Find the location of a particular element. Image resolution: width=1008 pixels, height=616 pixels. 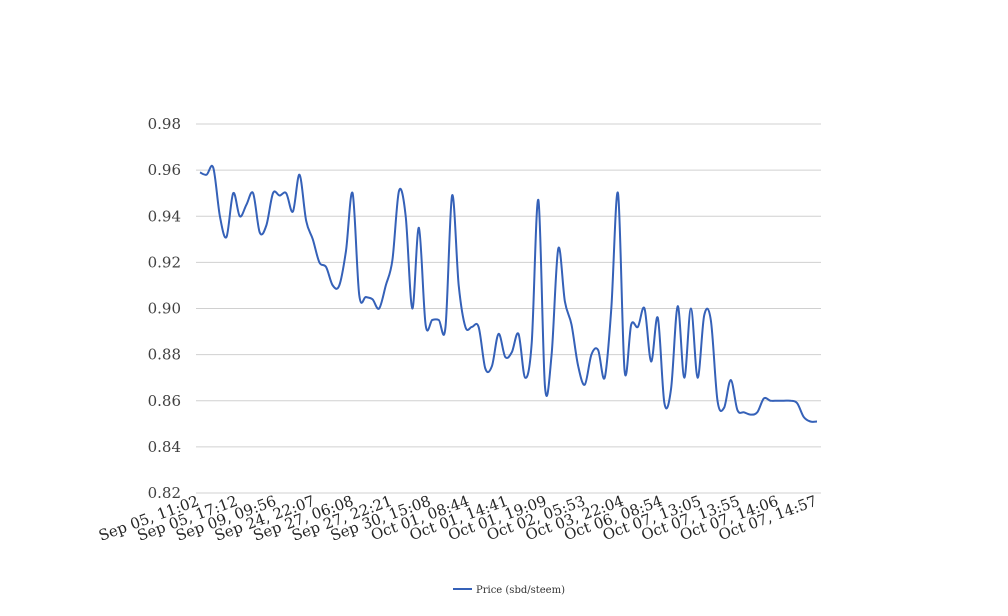

legend: Price (sbd/steem) is located at coordinates (509, 590).